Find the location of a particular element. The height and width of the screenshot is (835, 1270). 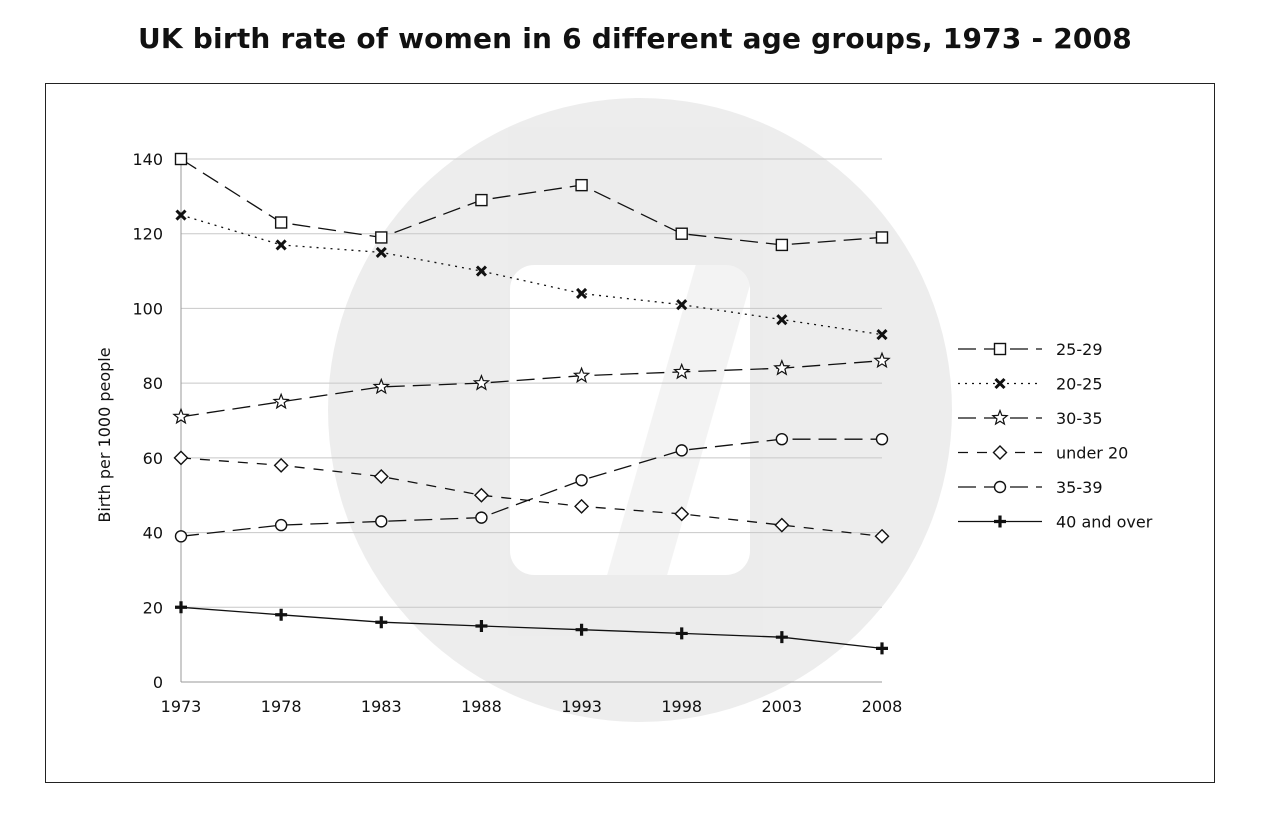

legend-entry: 35-39 is located at coordinates (1030, 487).